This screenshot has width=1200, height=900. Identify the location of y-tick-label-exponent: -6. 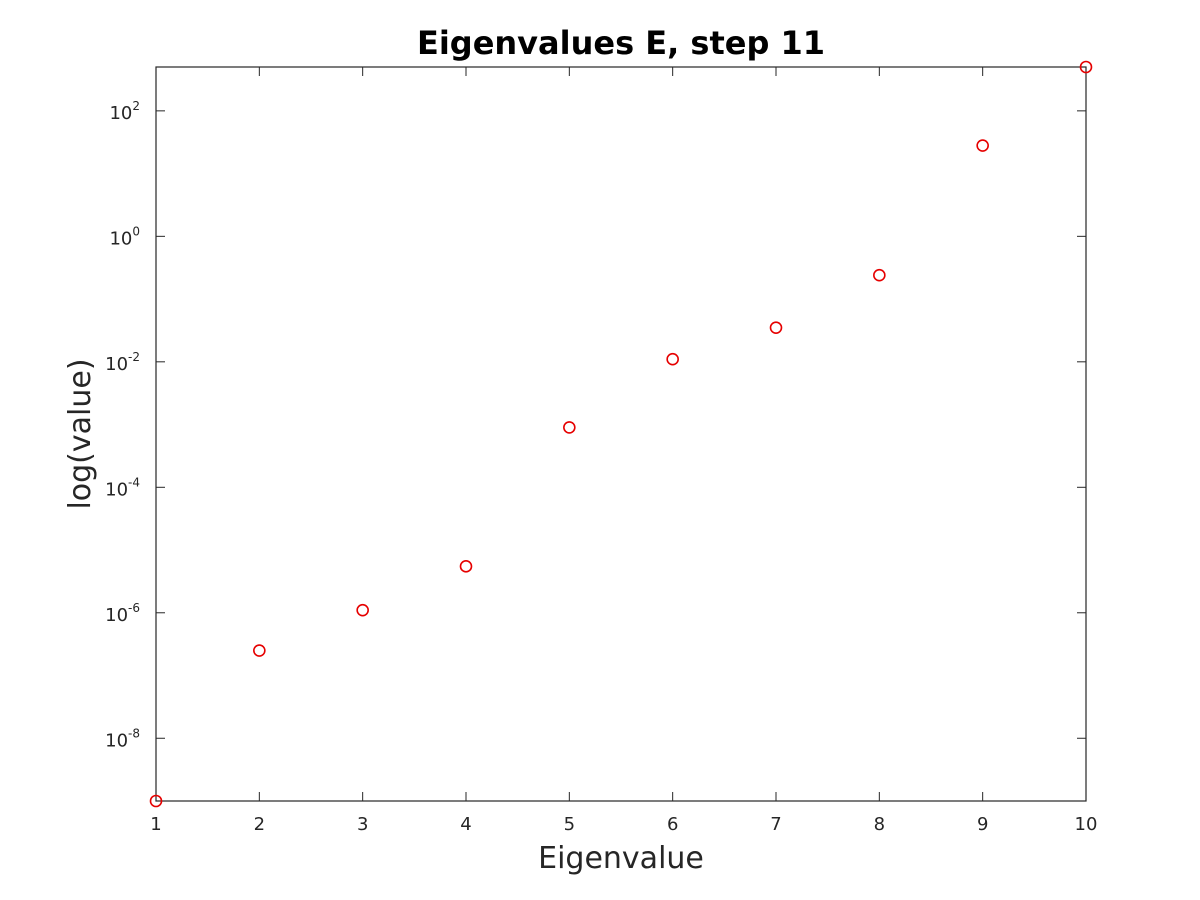
(134, 608).